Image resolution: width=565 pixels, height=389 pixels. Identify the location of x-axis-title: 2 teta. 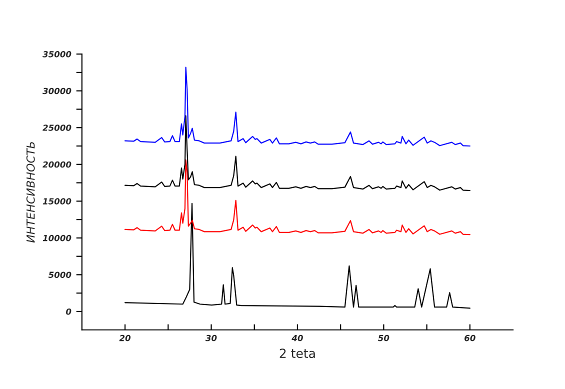
(297, 353).